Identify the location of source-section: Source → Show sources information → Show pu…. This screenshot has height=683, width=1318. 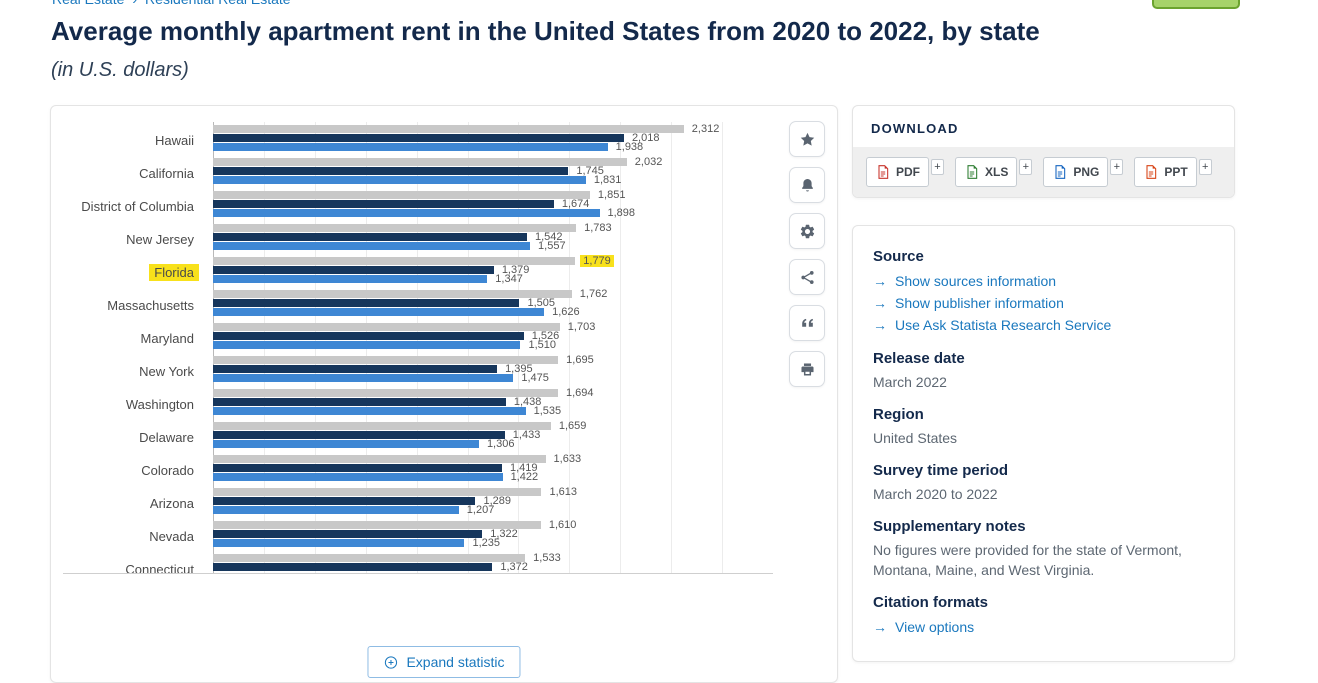
(1043, 292).